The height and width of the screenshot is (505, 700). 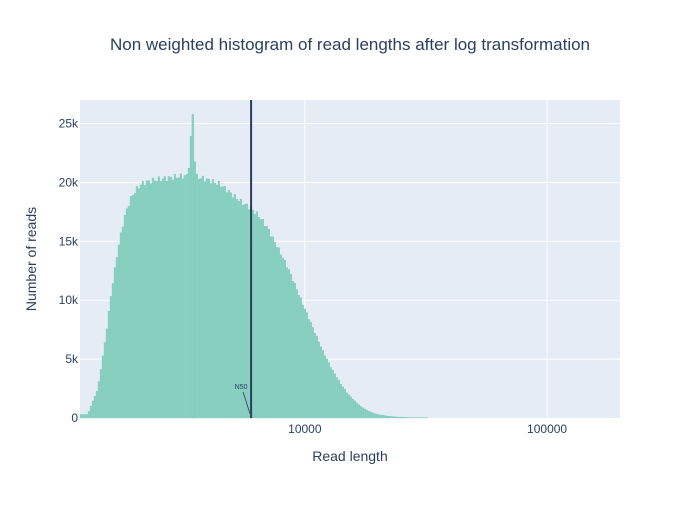 I want to click on n50-label: N50, so click(x=241, y=387).